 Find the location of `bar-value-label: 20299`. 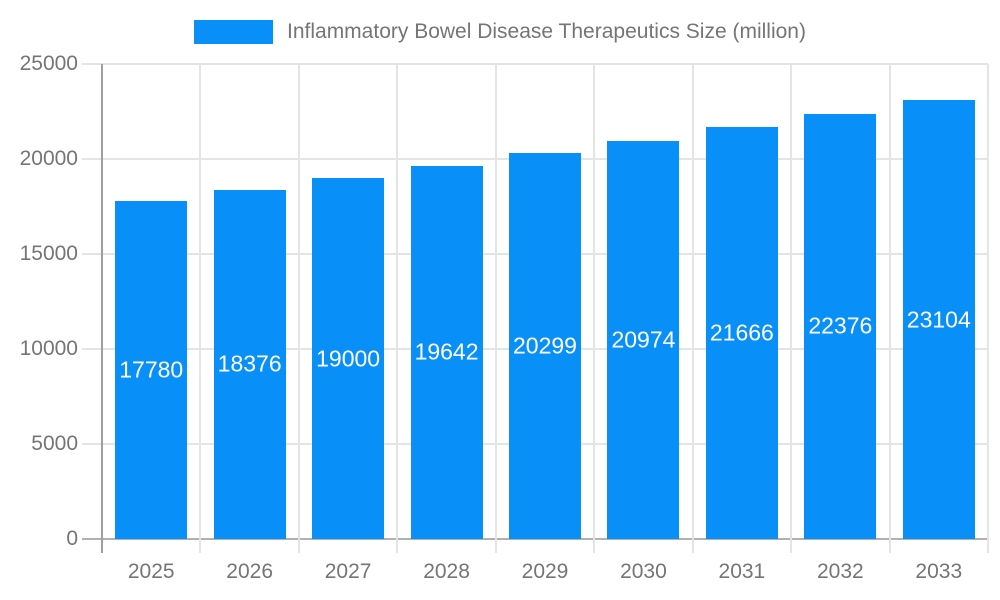

bar-value-label: 20299 is located at coordinates (545, 345).